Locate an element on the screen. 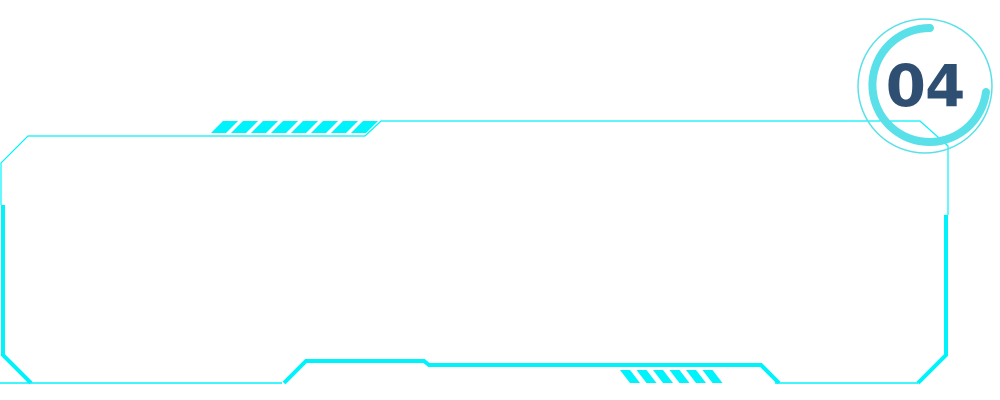 The width and height of the screenshot is (1000, 400). frame-left-thick is located at coordinates (17, 295).